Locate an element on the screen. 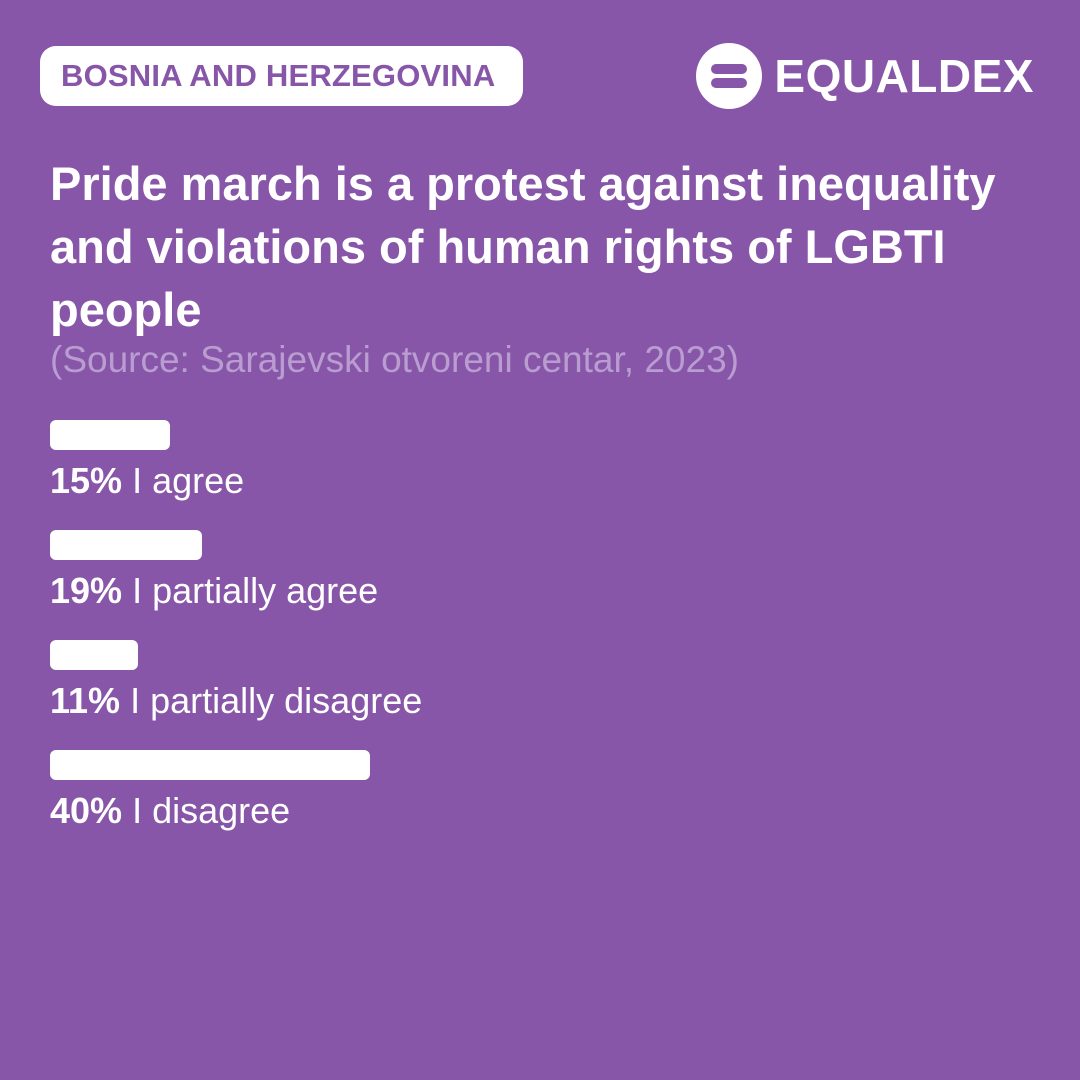 Image resolution: width=1080 pixels, height=1080 pixels. brand-logo-group: EQUALDEX is located at coordinates (865, 76).